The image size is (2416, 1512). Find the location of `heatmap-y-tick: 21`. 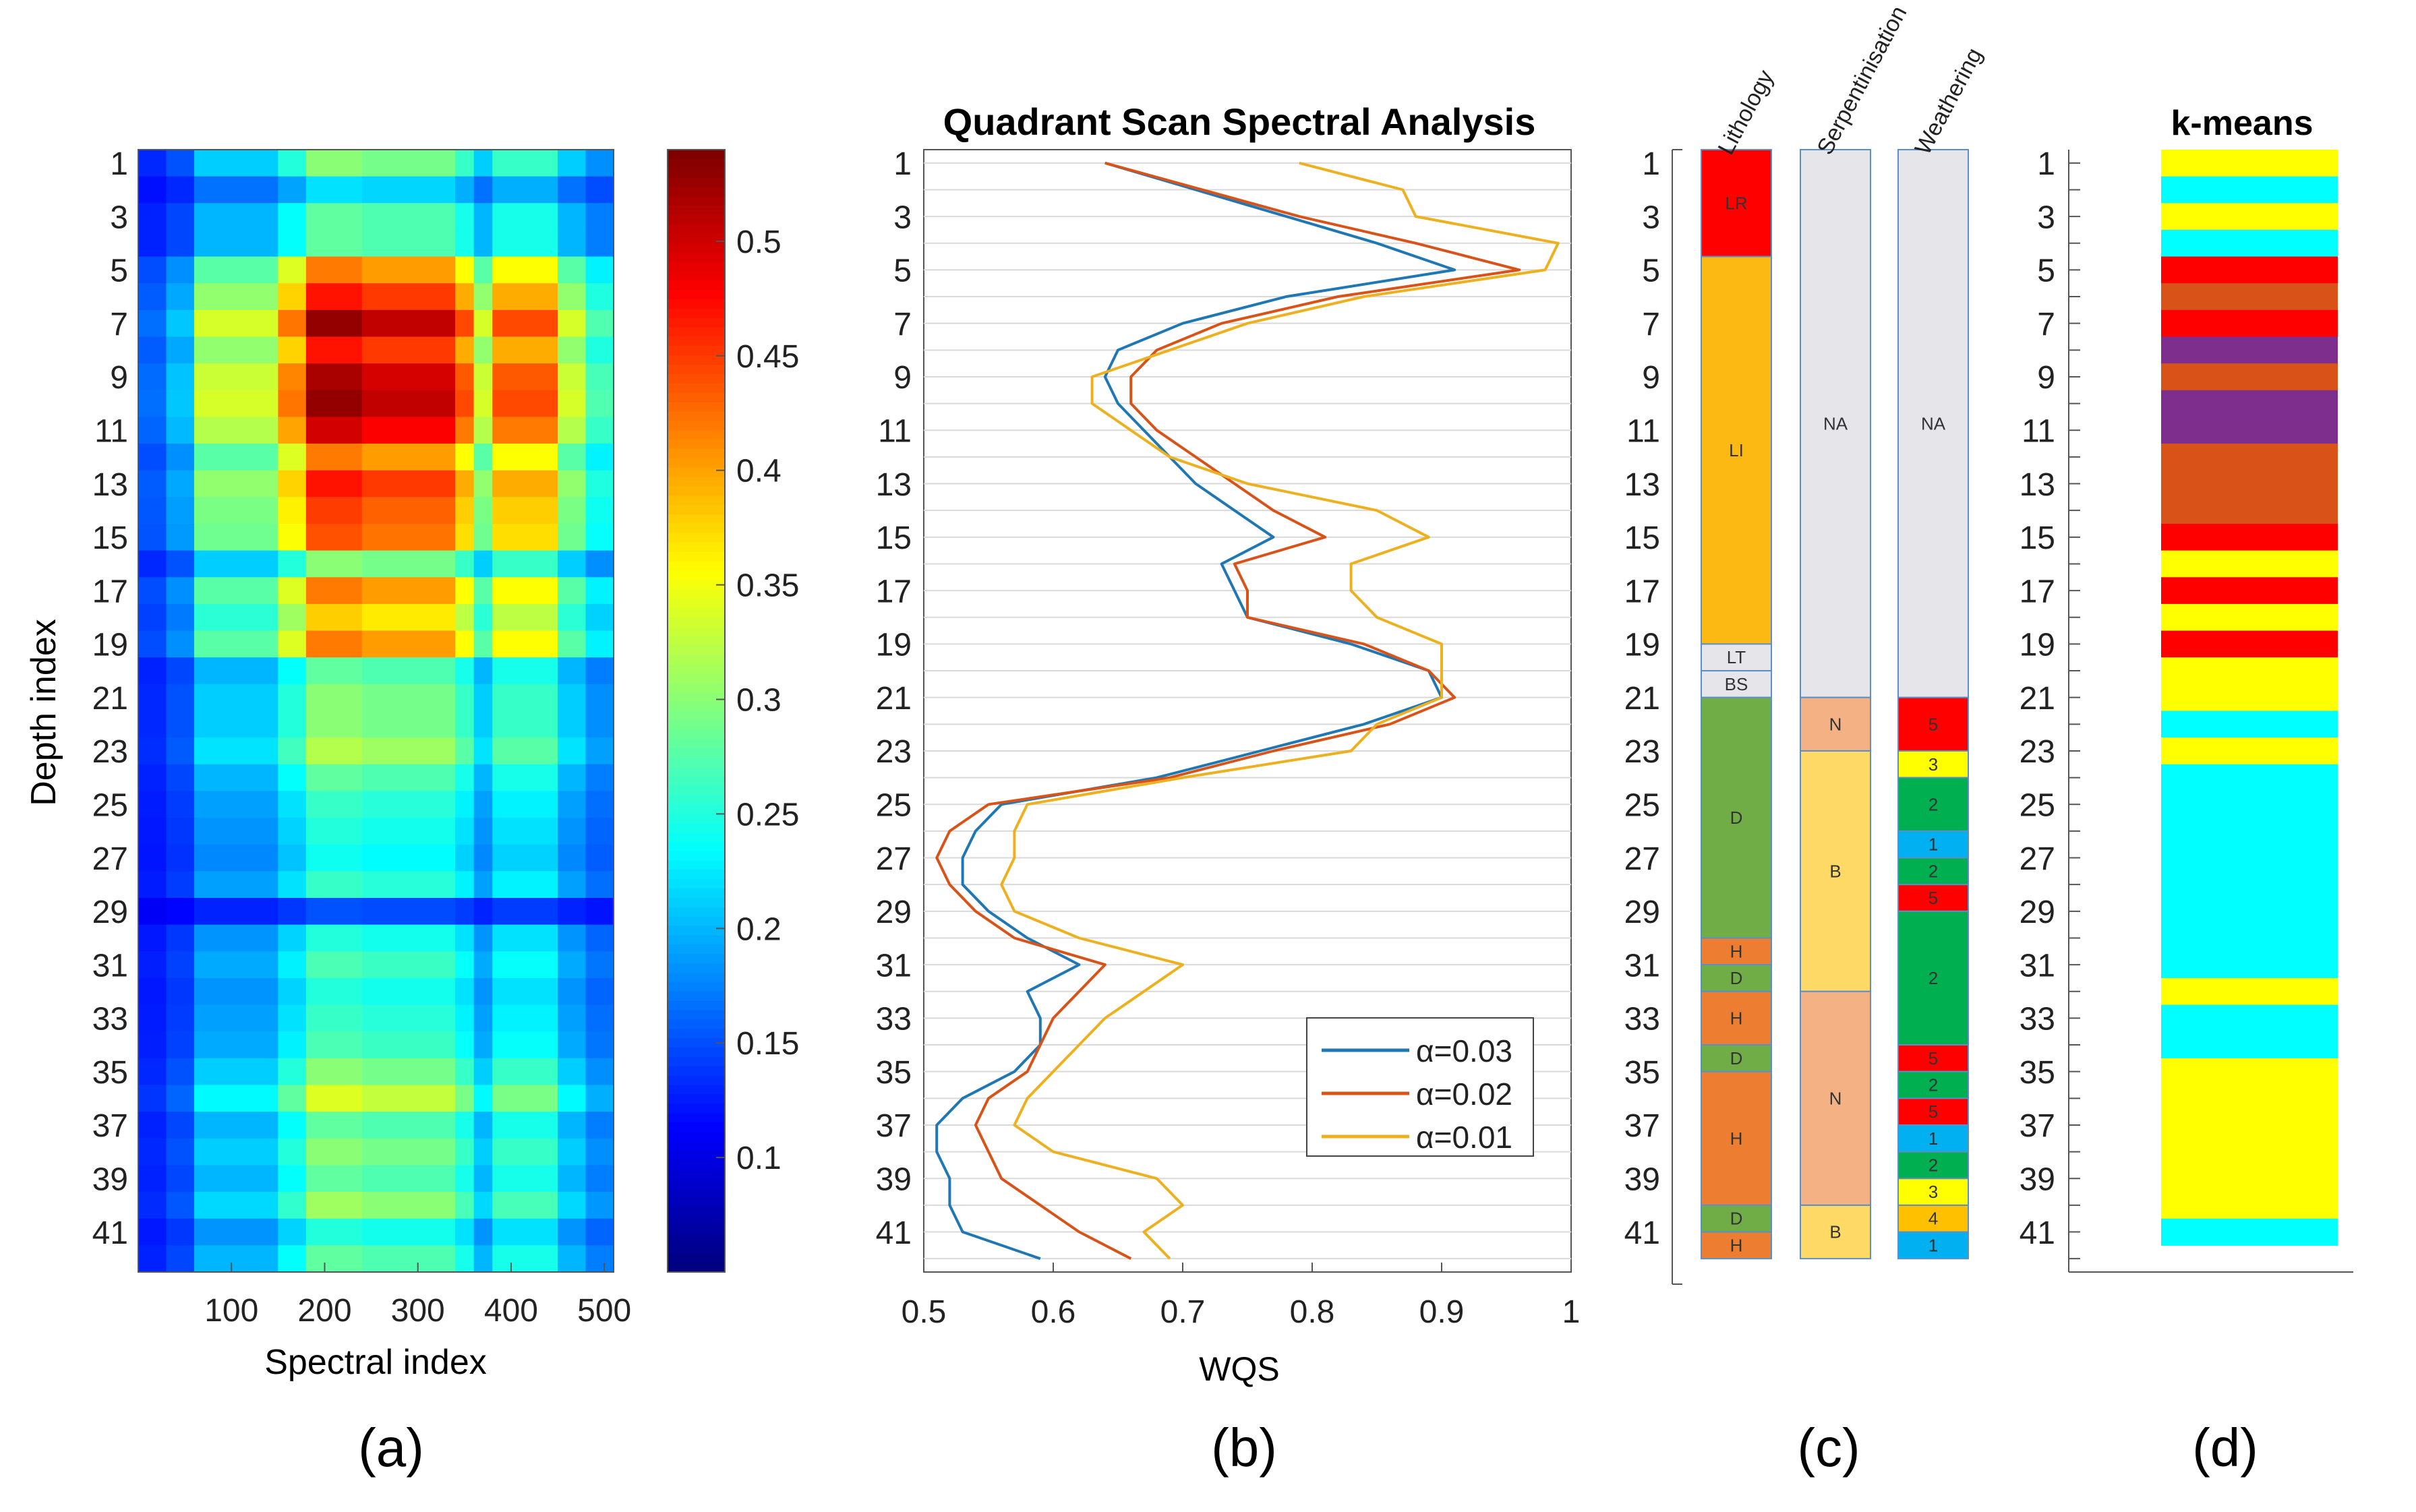

heatmap-y-tick: 21 is located at coordinates (110, 699).